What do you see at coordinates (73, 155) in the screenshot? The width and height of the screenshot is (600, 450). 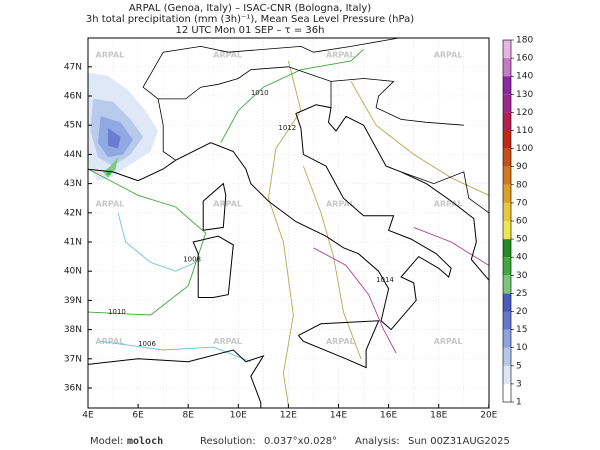 I see `lat-tick-label: 44N` at bounding box center [73, 155].